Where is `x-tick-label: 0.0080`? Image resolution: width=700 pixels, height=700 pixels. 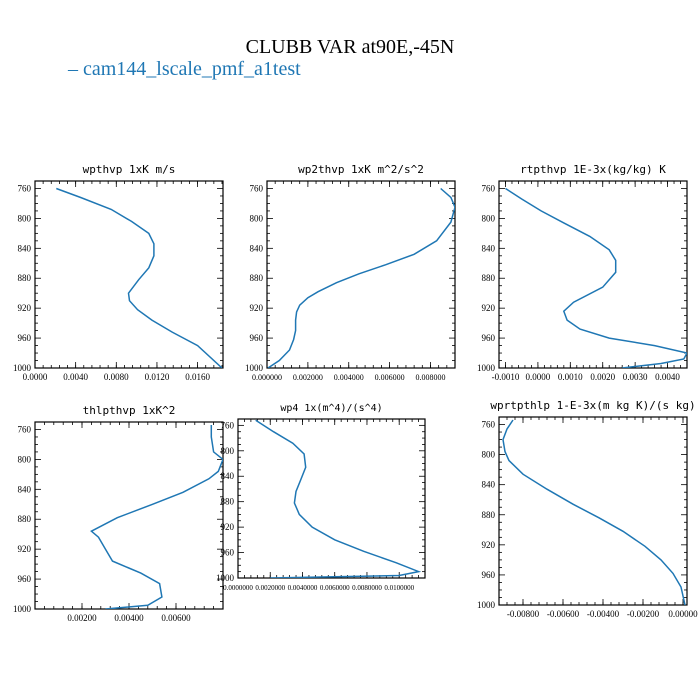 x-tick-label: 0.0080 is located at coordinates (116, 377).